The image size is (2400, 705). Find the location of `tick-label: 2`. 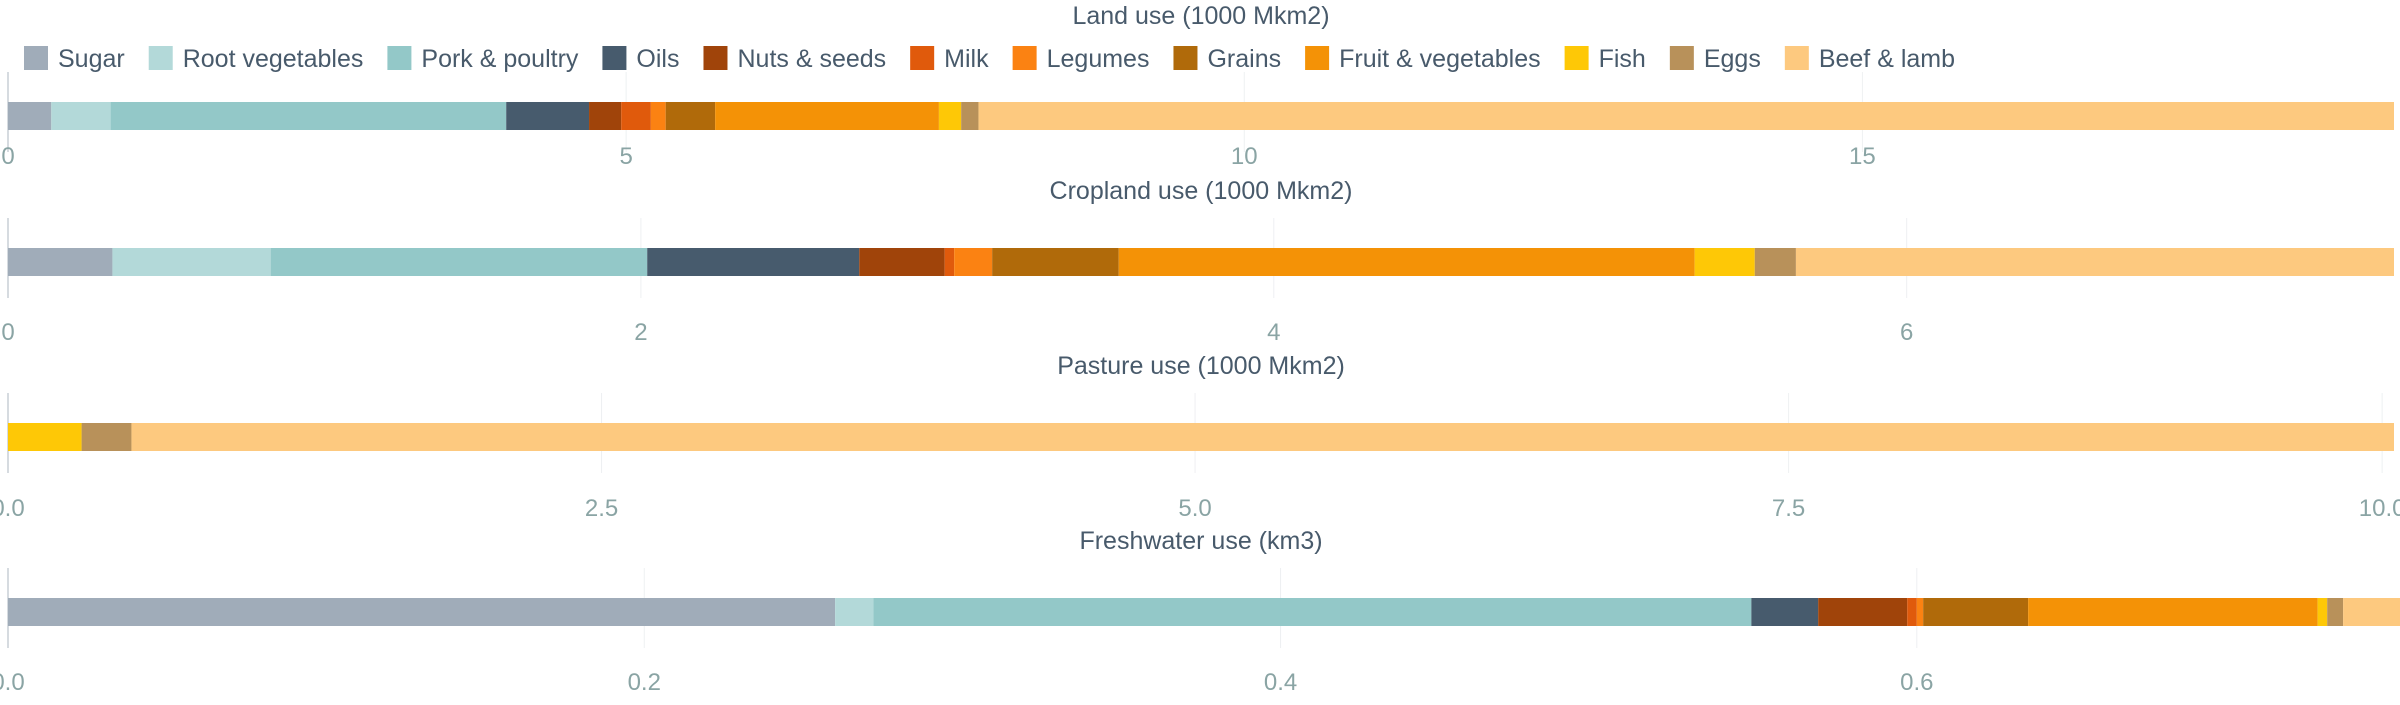

tick-label: 2 is located at coordinates (640, 332).